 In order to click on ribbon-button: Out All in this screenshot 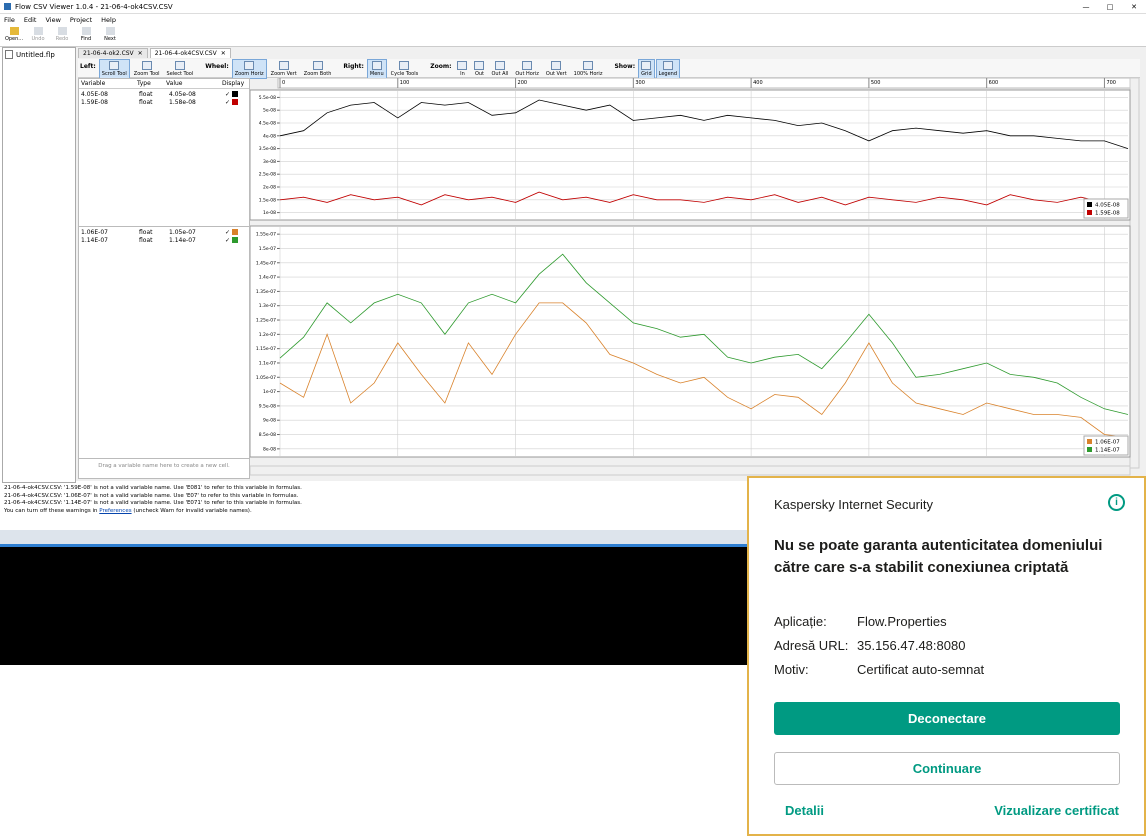, I will do `click(499, 69)`.